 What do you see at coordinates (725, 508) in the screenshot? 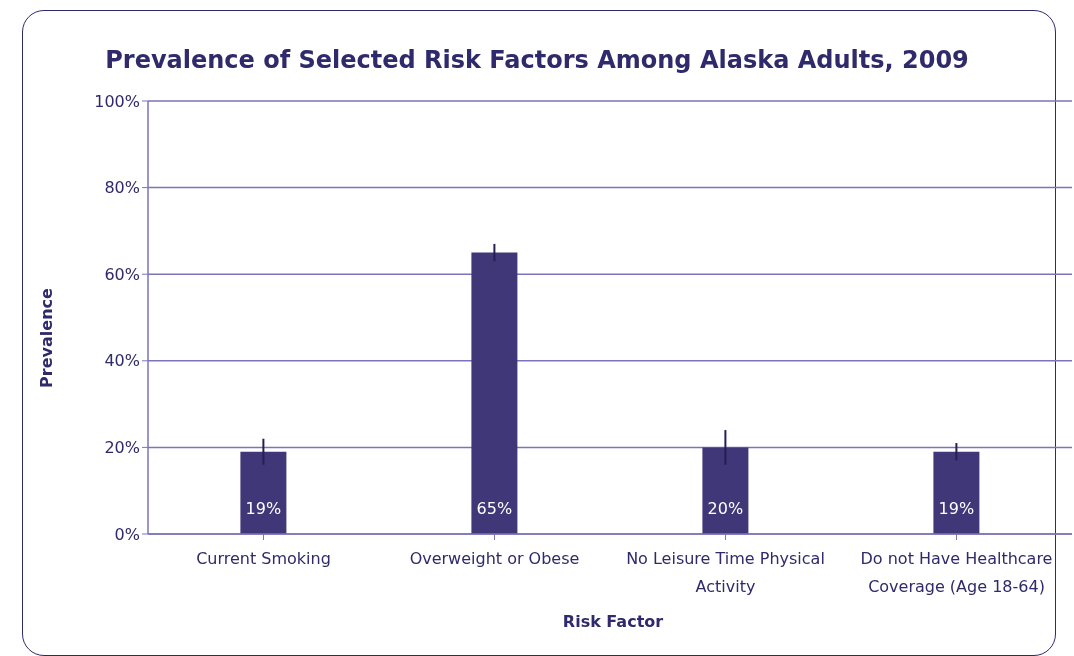
I see `data-label: 20%` at bounding box center [725, 508].